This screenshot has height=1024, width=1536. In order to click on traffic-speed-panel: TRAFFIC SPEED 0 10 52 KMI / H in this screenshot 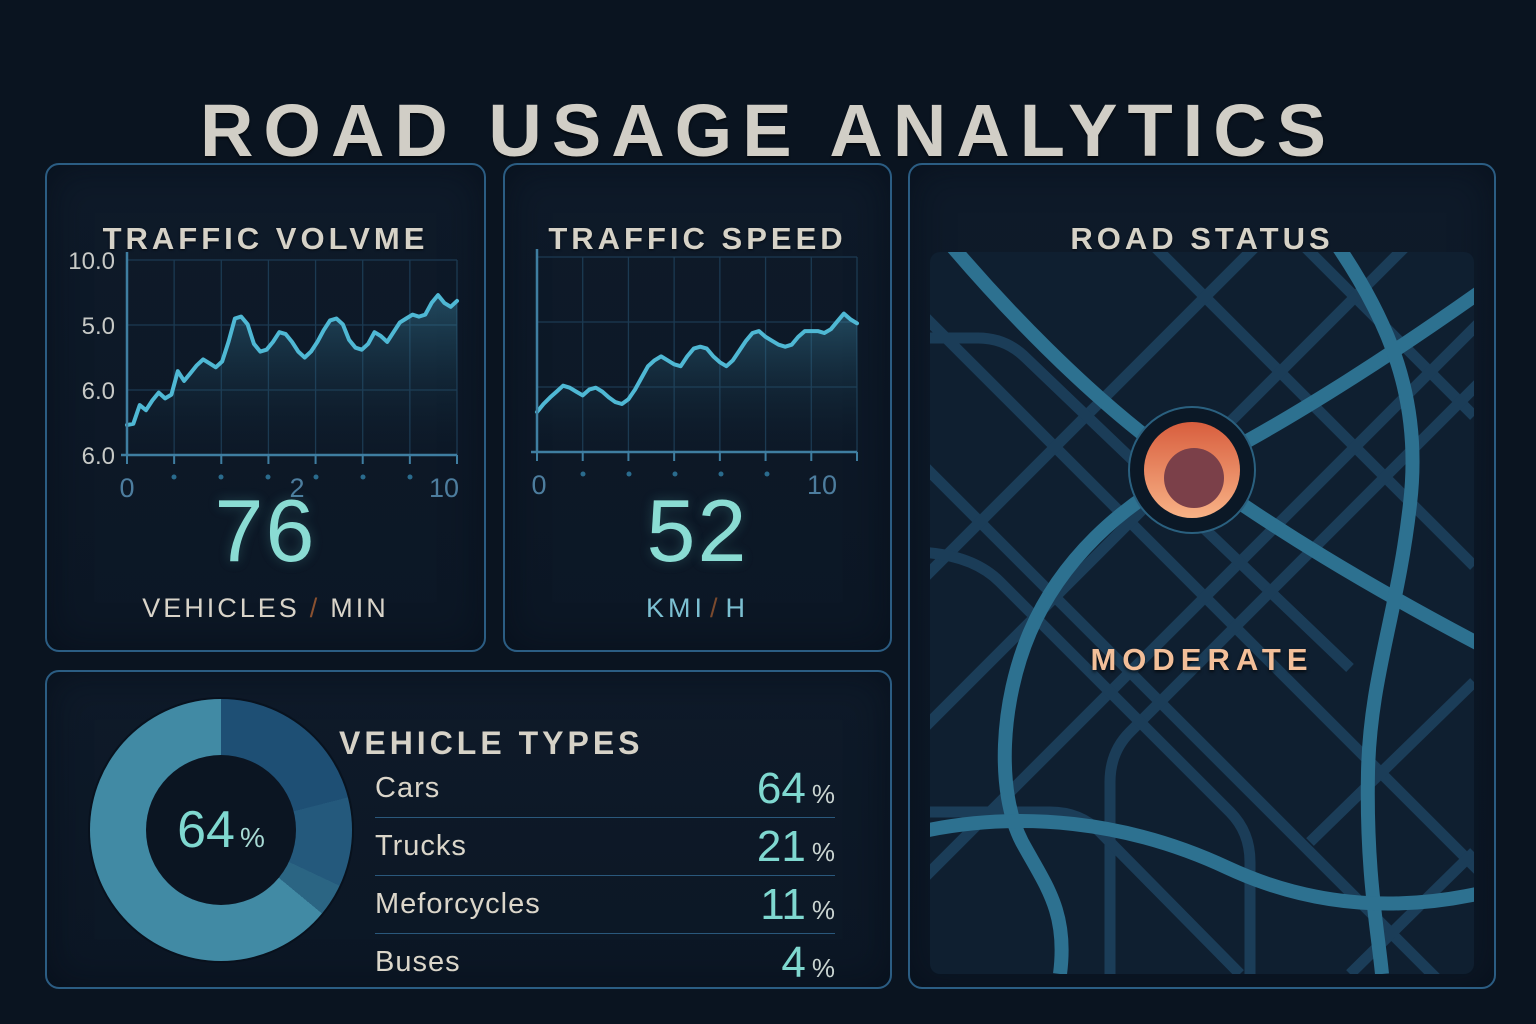, I will do `click(697, 407)`.